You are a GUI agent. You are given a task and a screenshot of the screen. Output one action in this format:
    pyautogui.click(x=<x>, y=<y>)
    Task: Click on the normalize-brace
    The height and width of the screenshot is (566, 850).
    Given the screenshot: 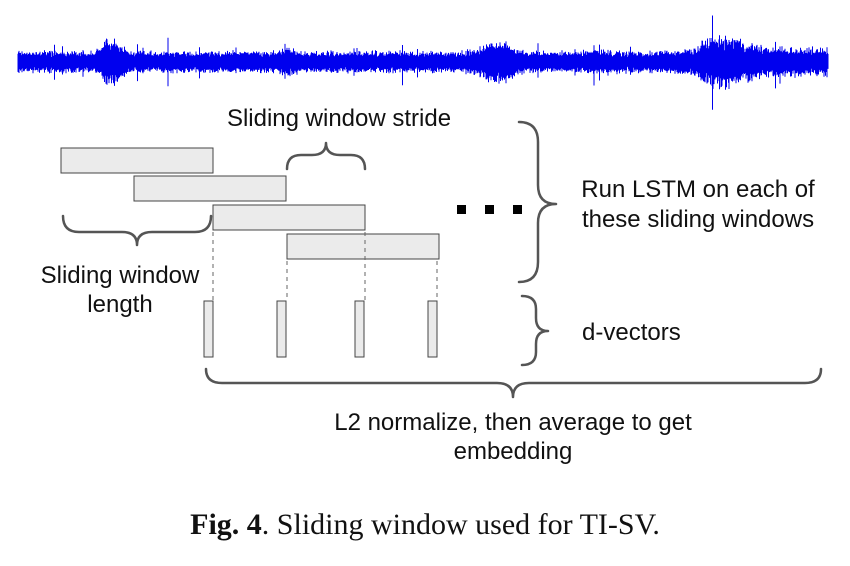 What is the action you would take?
    pyautogui.click(x=513, y=383)
    